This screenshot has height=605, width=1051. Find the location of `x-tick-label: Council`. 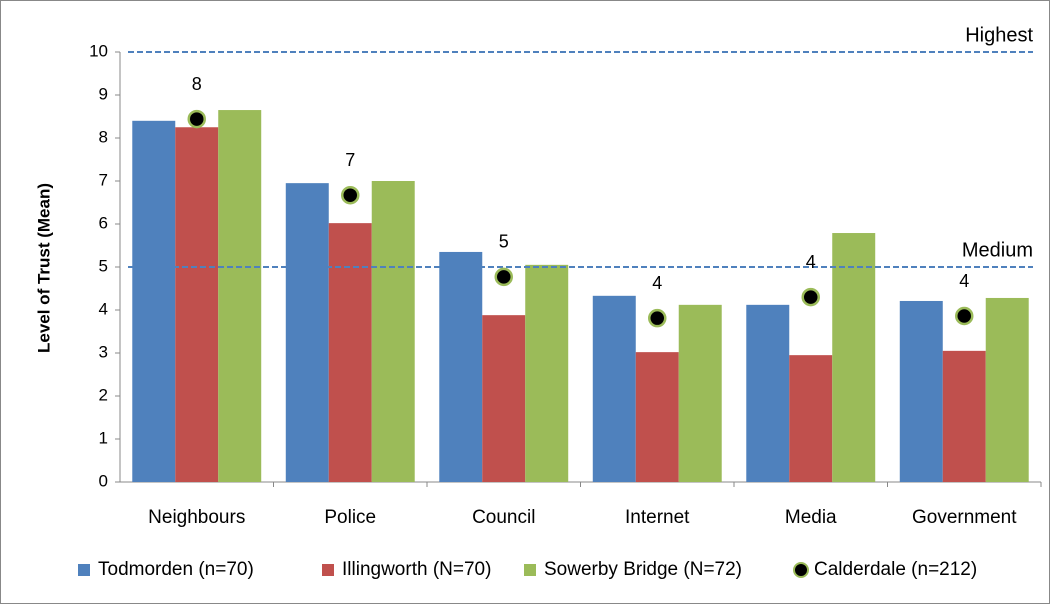

x-tick-label: Council is located at coordinates (503, 517).